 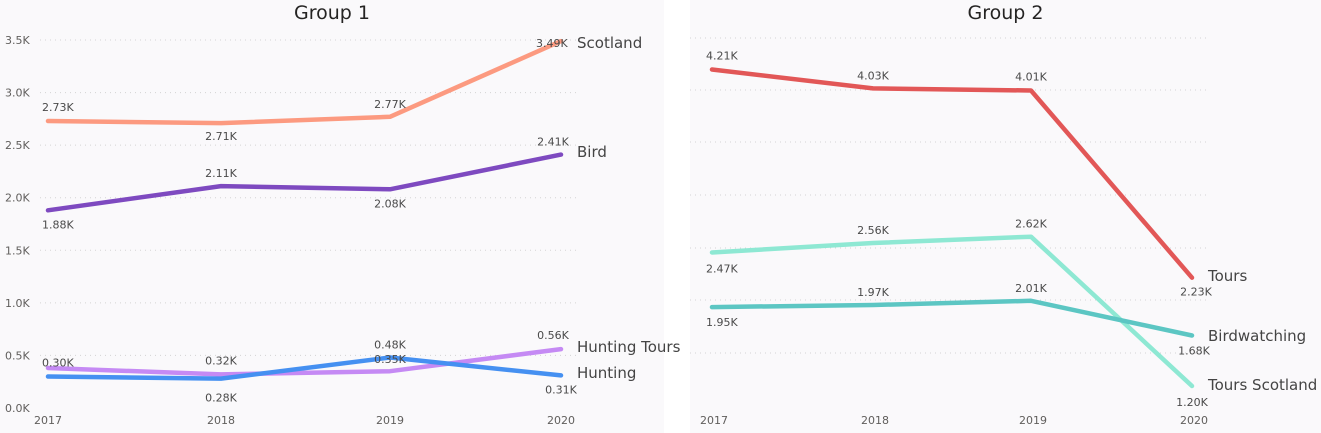 I want to click on series-label: Birdwatching, so click(x=1257, y=336).